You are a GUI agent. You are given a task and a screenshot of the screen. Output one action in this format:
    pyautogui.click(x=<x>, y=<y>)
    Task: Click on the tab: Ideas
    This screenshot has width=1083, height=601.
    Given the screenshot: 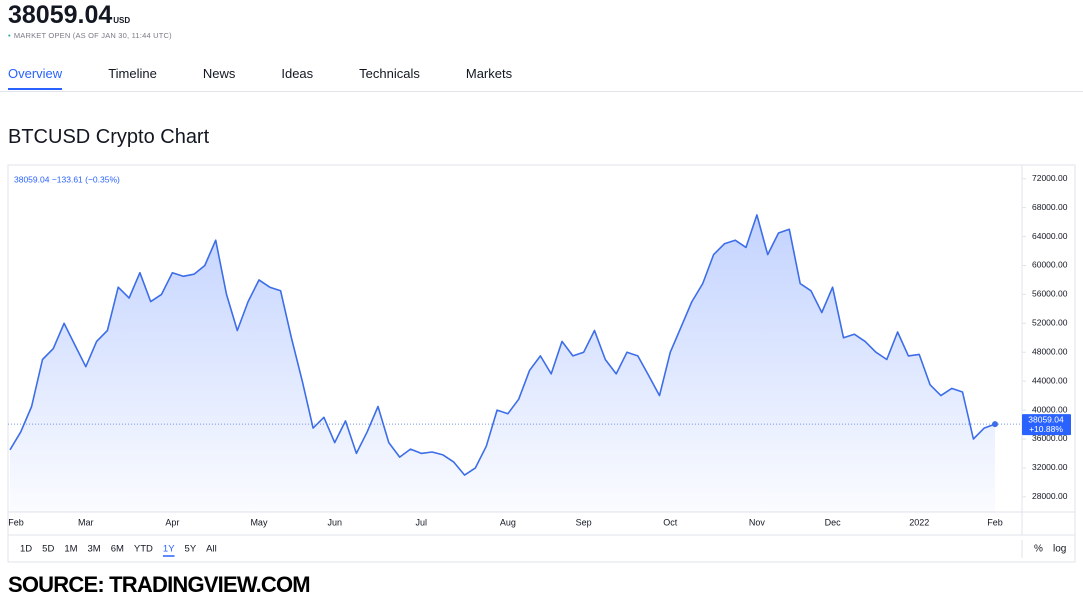 What is the action you would take?
    pyautogui.click(x=297, y=73)
    